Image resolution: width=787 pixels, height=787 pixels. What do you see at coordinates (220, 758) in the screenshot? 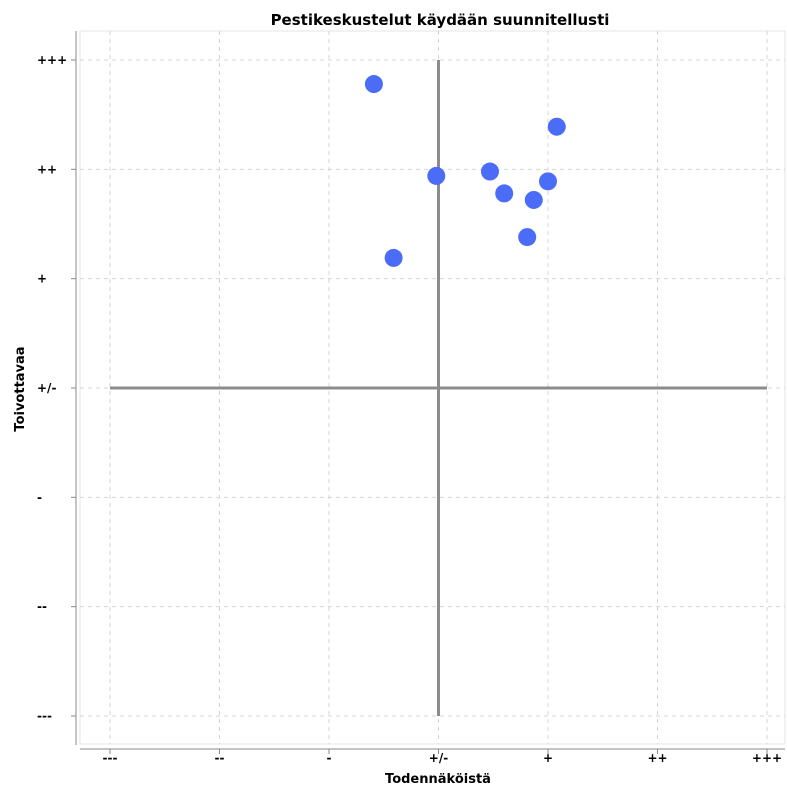
I see `x-tick-label: --` at bounding box center [220, 758].